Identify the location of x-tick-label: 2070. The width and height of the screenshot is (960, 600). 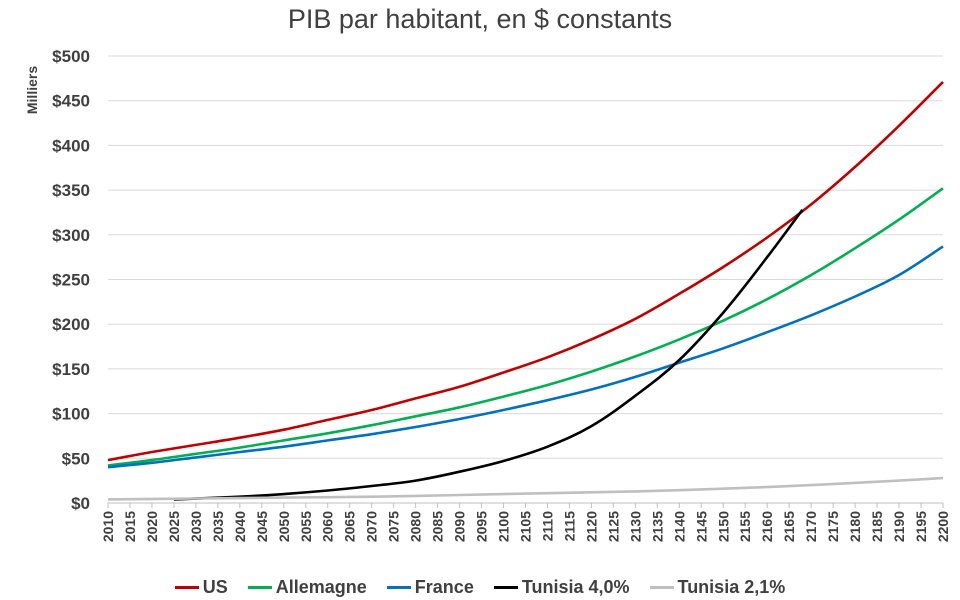
(372, 526).